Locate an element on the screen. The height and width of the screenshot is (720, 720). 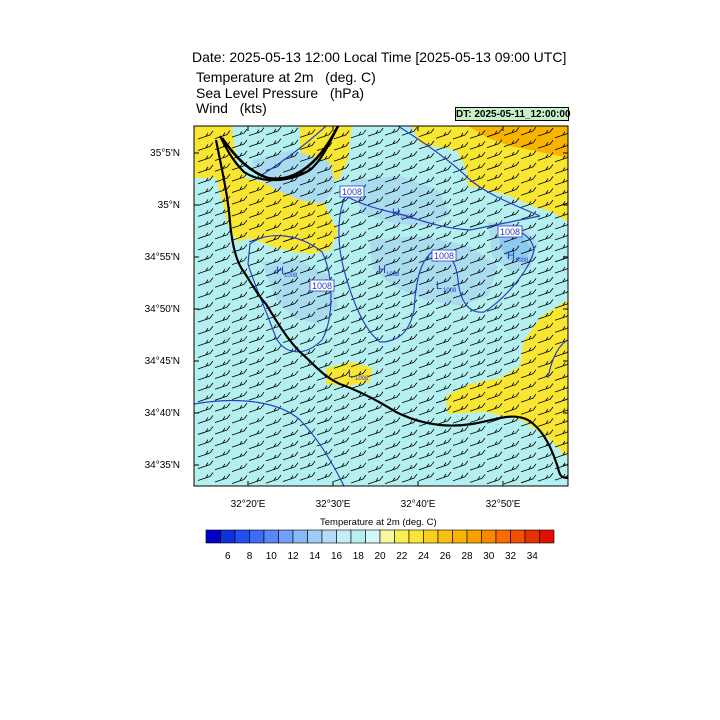
latitude-label: 35°5'N is located at coordinates (165, 153).